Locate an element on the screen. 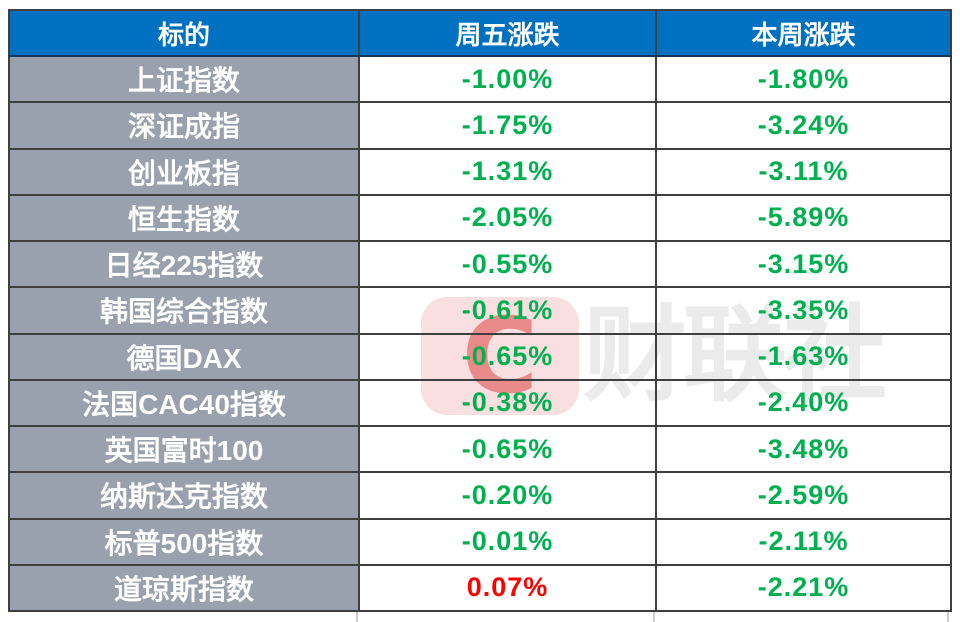  table-row: 韩国综合指数 -0.61% -3.35% is located at coordinates (480, 310).